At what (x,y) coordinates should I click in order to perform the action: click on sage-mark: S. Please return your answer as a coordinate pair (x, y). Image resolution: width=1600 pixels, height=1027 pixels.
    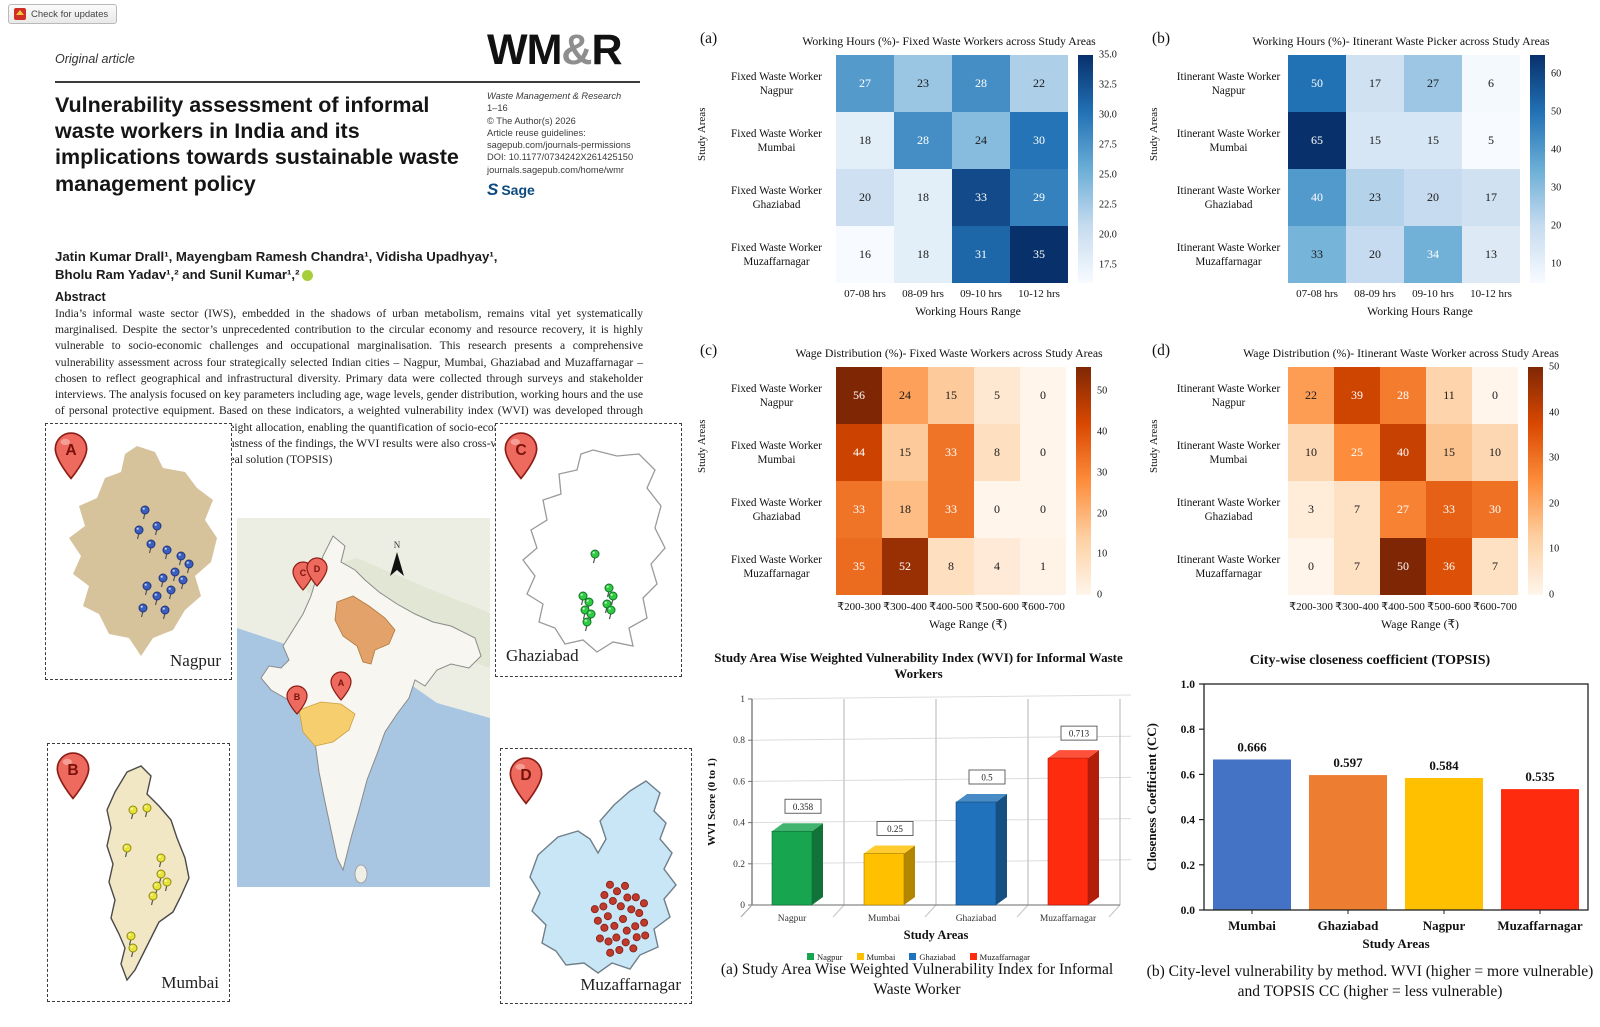
    Looking at the image, I should click on (493, 189).